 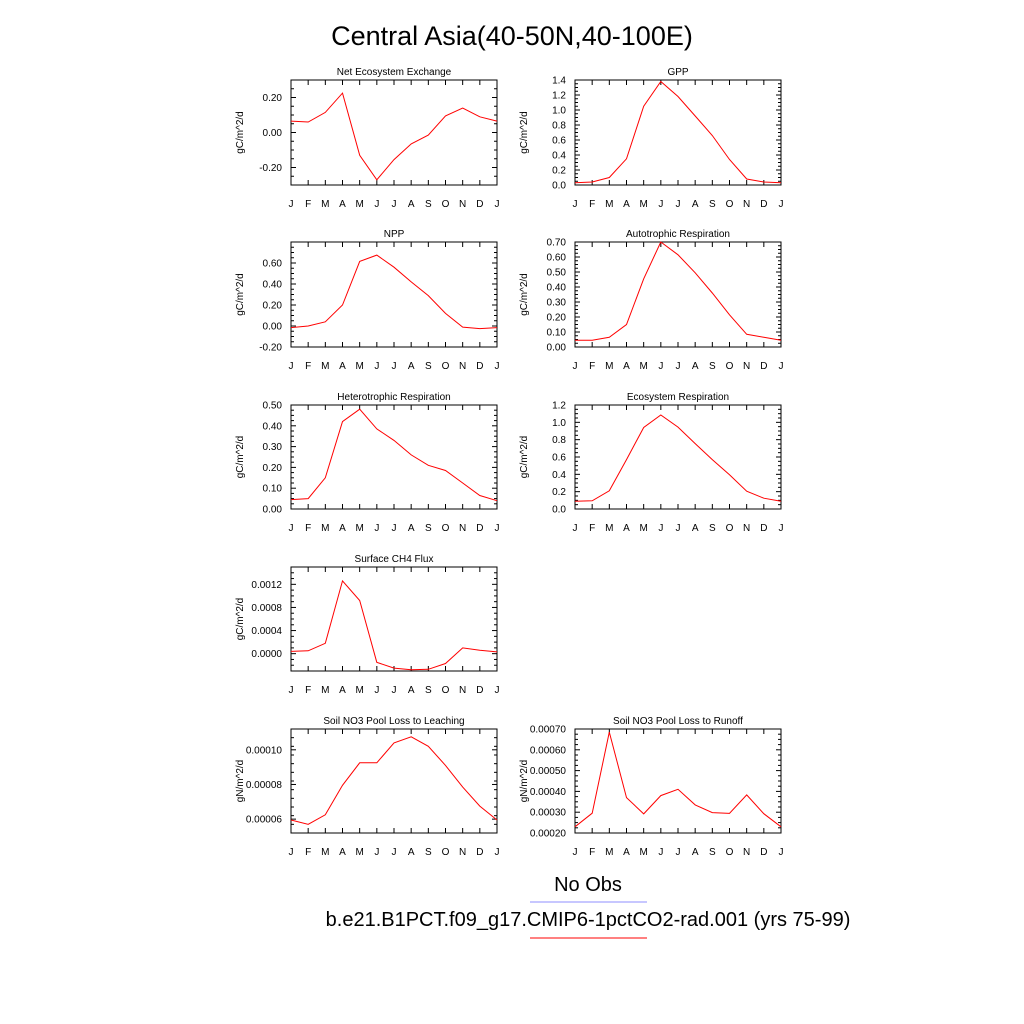 I want to click on panel-soil-no3-pool-loss-to-leaching-ylabel: gN/m^2/d, so click(x=240, y=781).